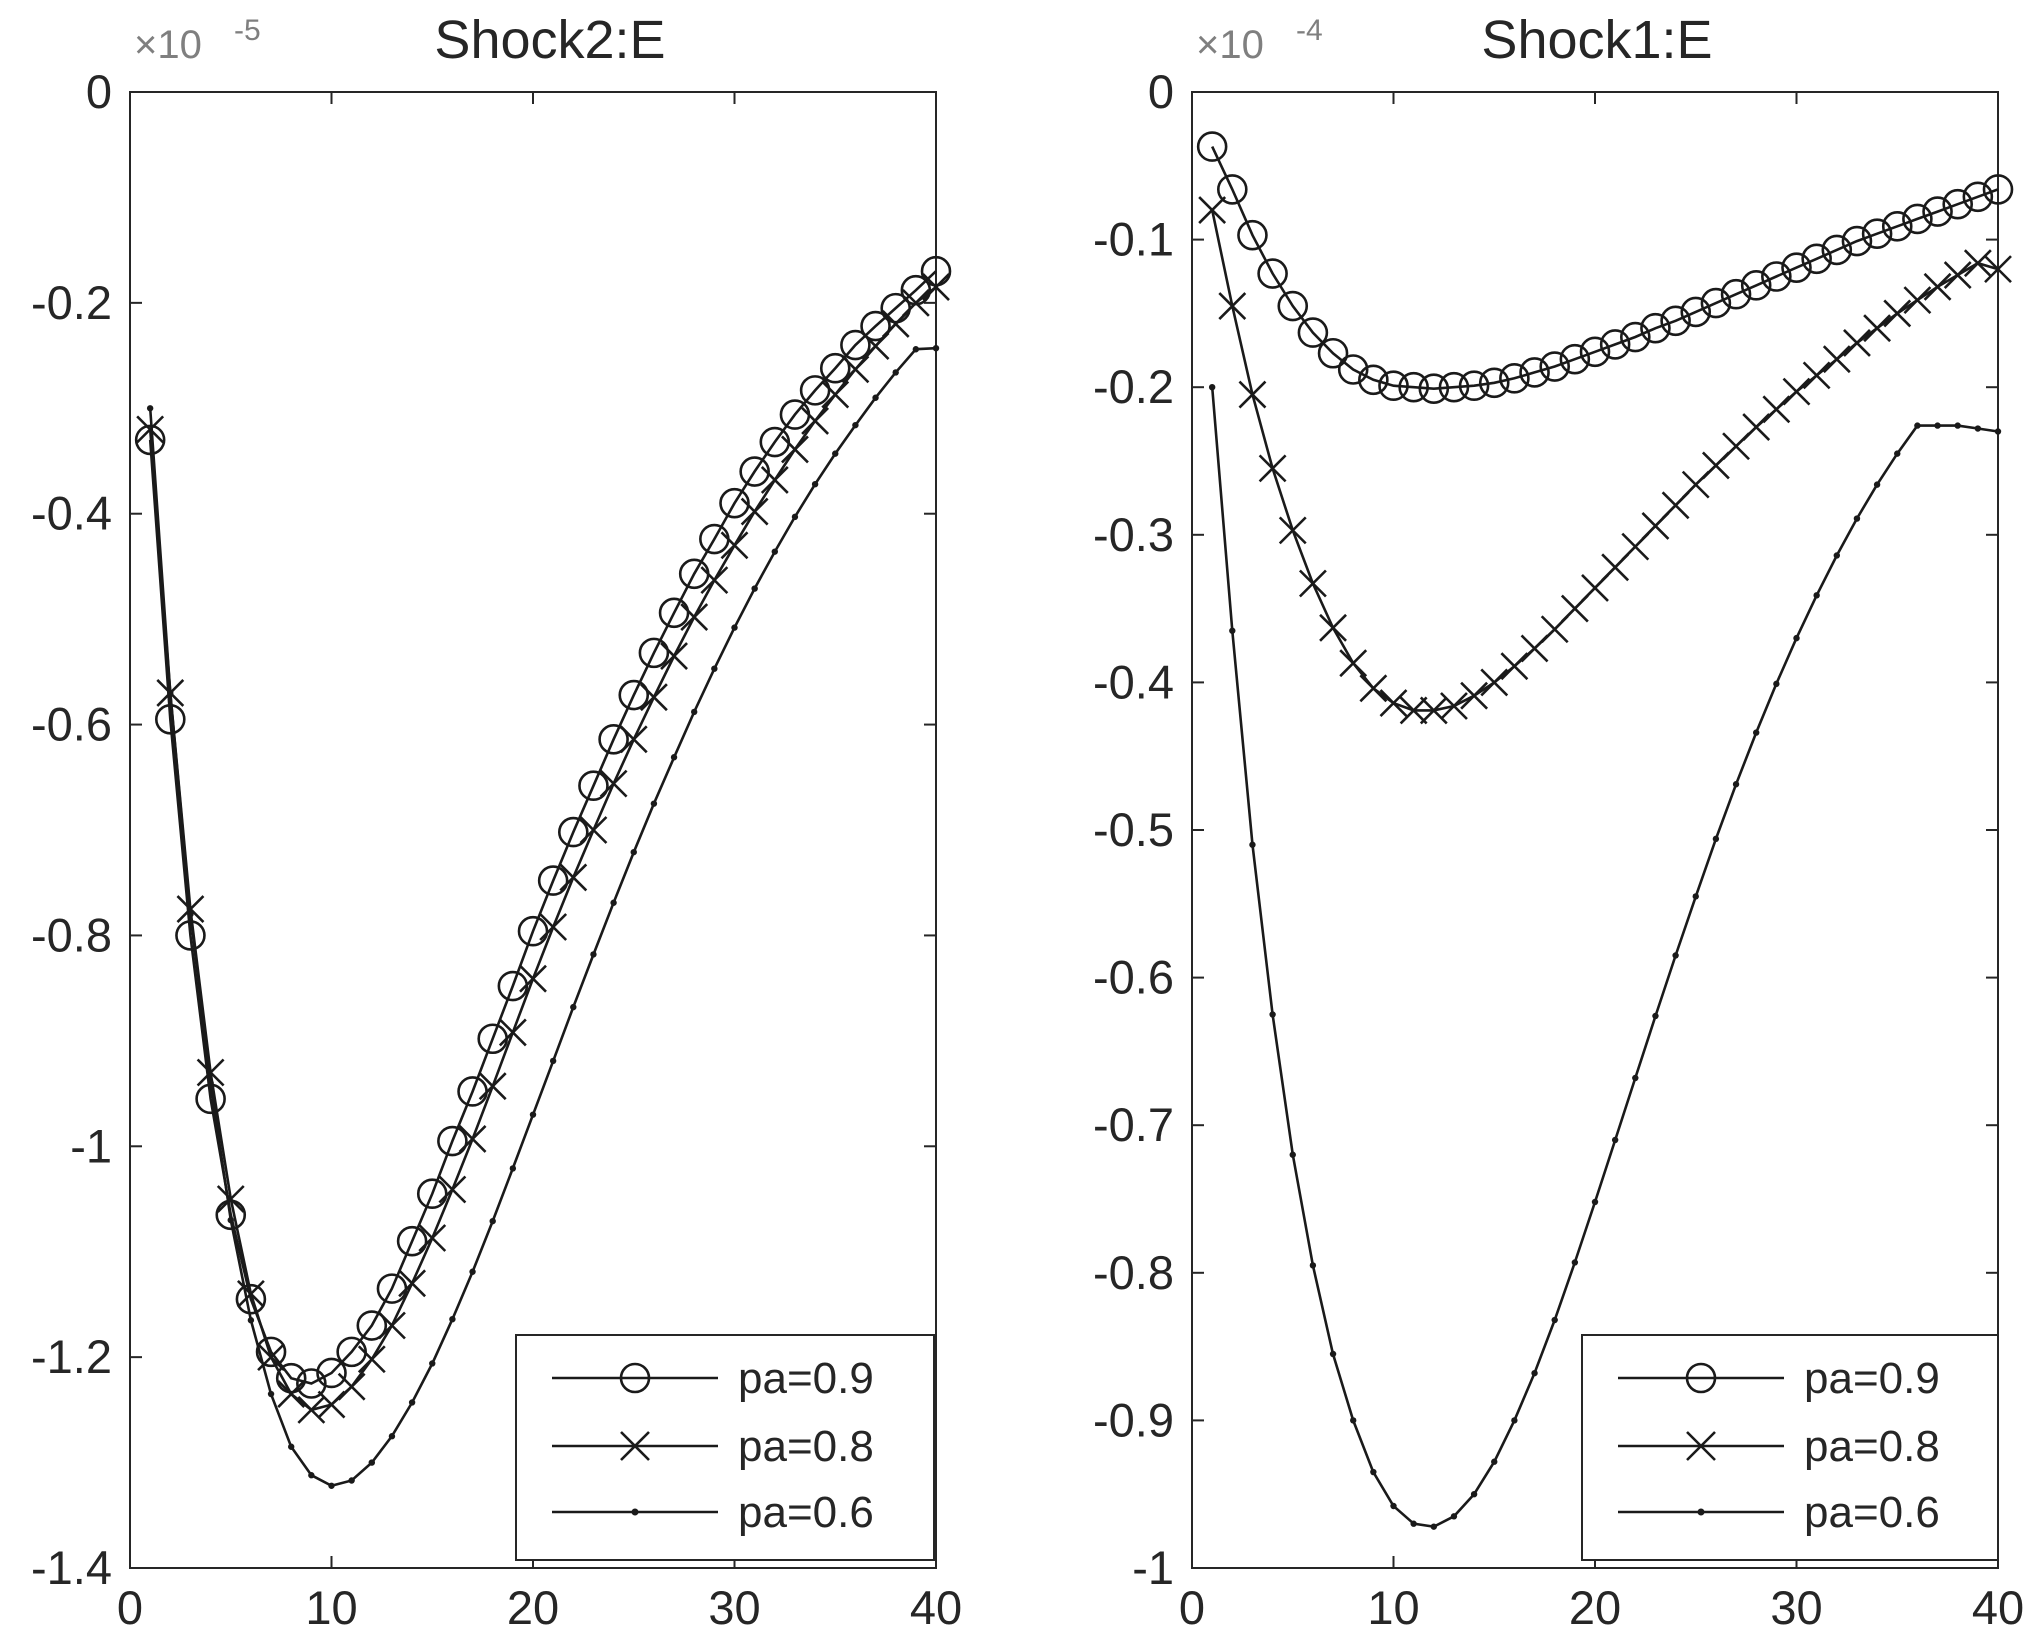 The width and height of the screenshot is (2038, 1650). What do you see at coordinates (1872, 1378) in the screenshot?
I see `legend-label: pa=0.9` at bounding box center [1872, 1378].